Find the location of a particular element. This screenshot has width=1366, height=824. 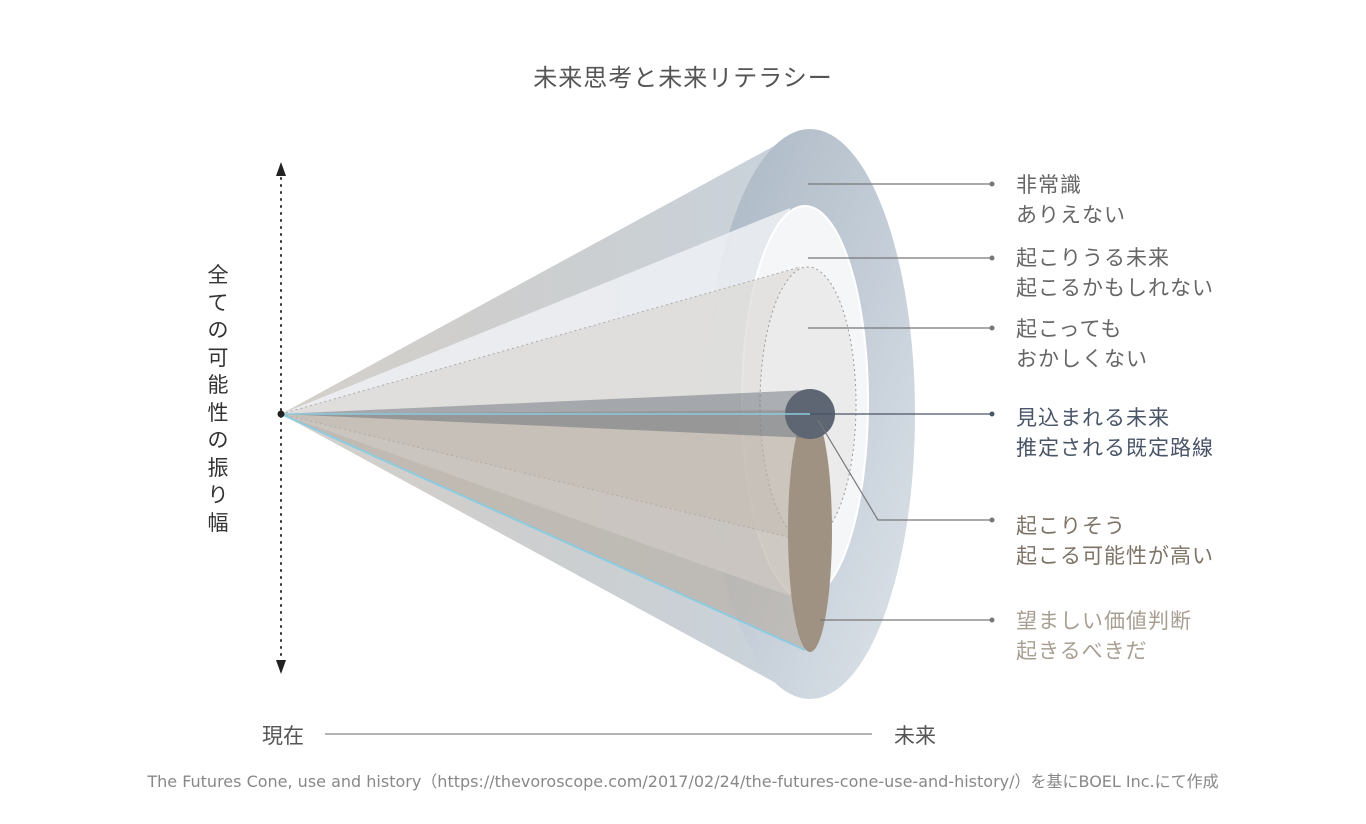

label-probable: 起こりそう 起こる可能性が高い is located at coordinates (1115, 541).